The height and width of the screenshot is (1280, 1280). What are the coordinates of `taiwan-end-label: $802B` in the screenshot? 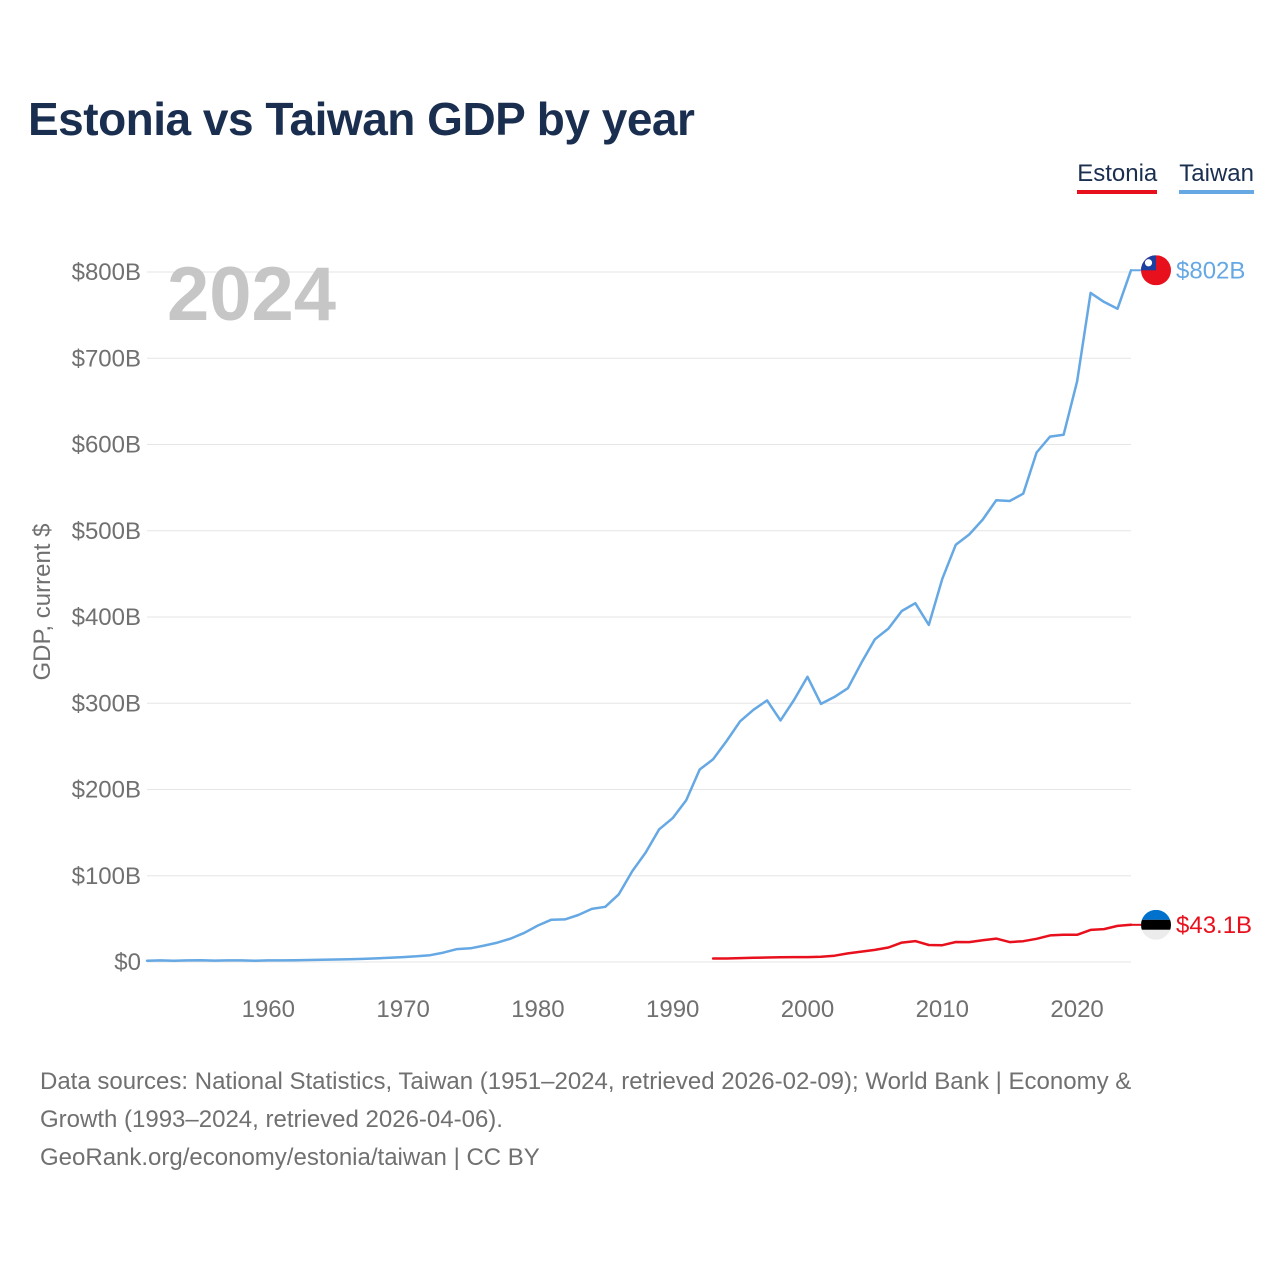 It's located at (1210, 270).